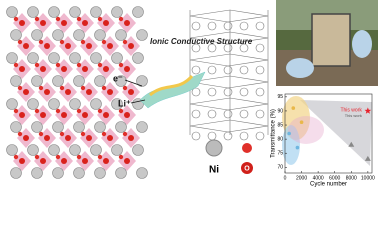 This screenshot has width=378, height=240. I want to click on o-label: O, so click(247, 168).